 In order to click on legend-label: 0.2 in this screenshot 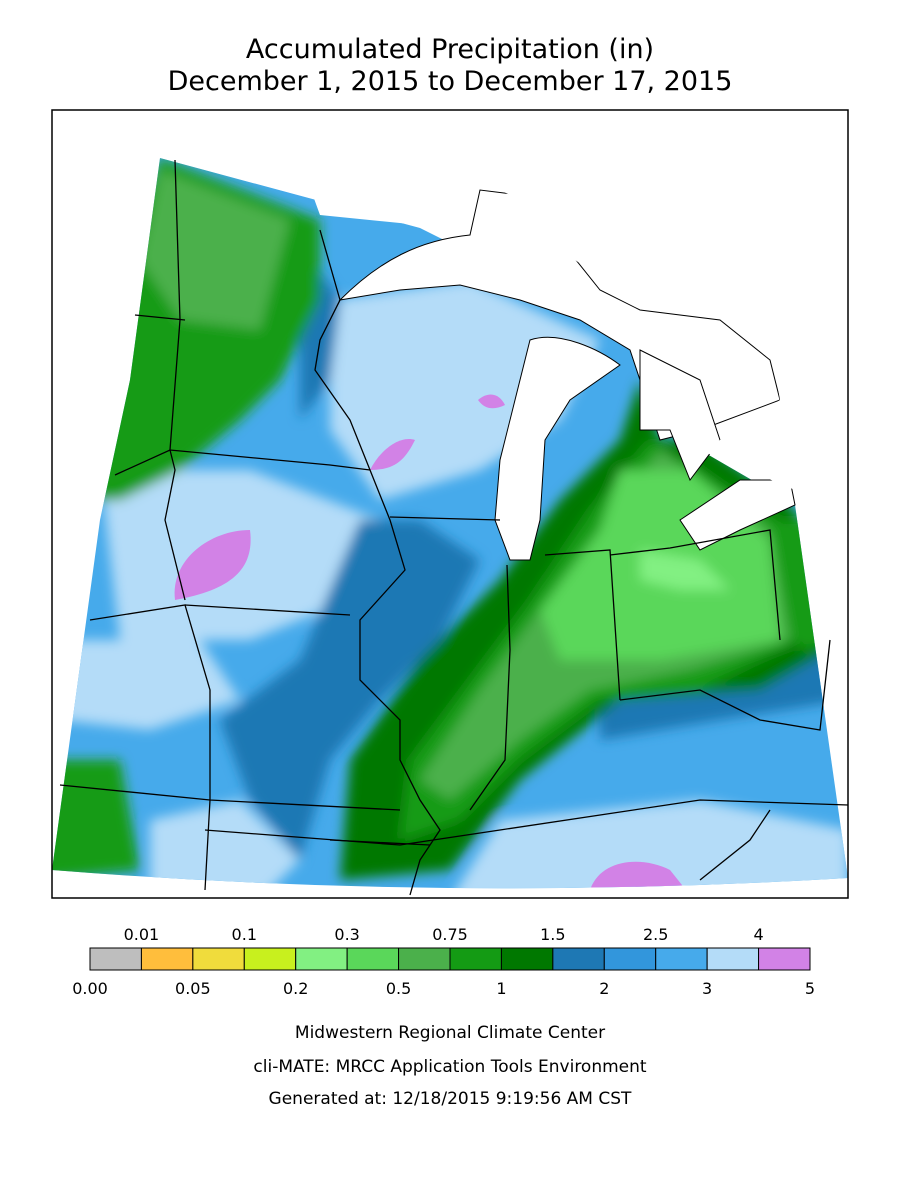, I will do `click(295, 988)`.